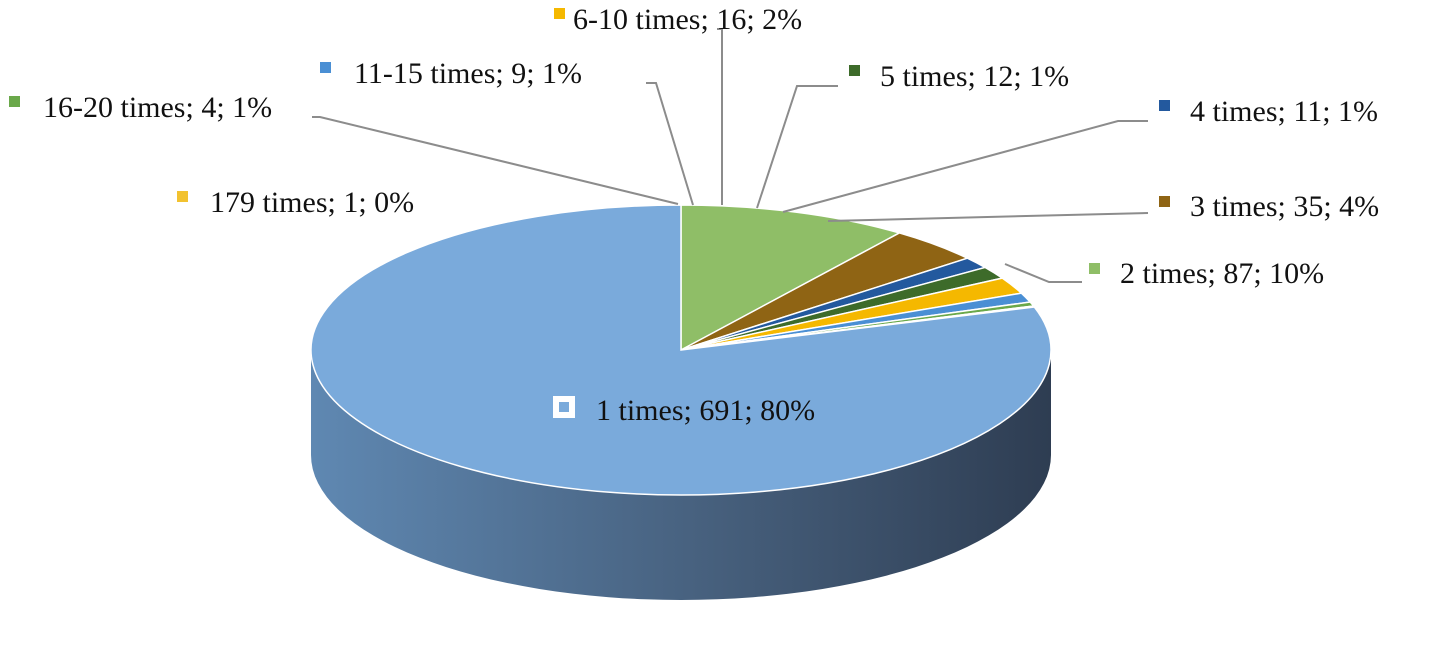 This screenshot has height=653, width=1429. I want to click on legend-swatch-2-times, so click(1094, 268).